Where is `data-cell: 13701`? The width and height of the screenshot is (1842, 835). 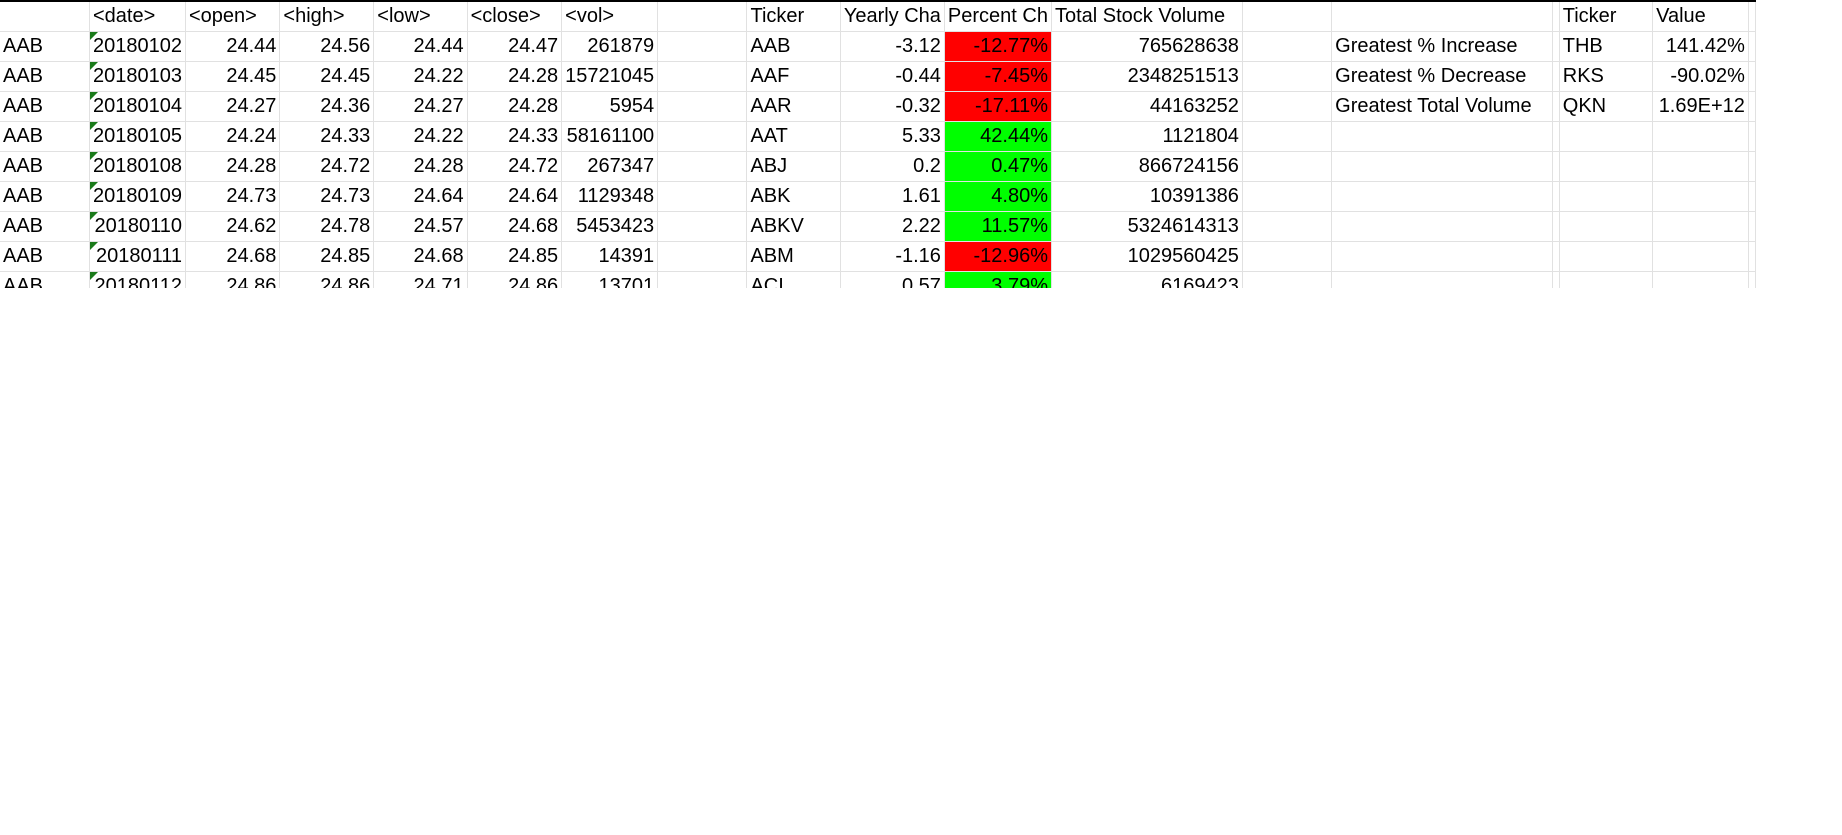
data-cell: 13701 is located at coordinates (610, 279).